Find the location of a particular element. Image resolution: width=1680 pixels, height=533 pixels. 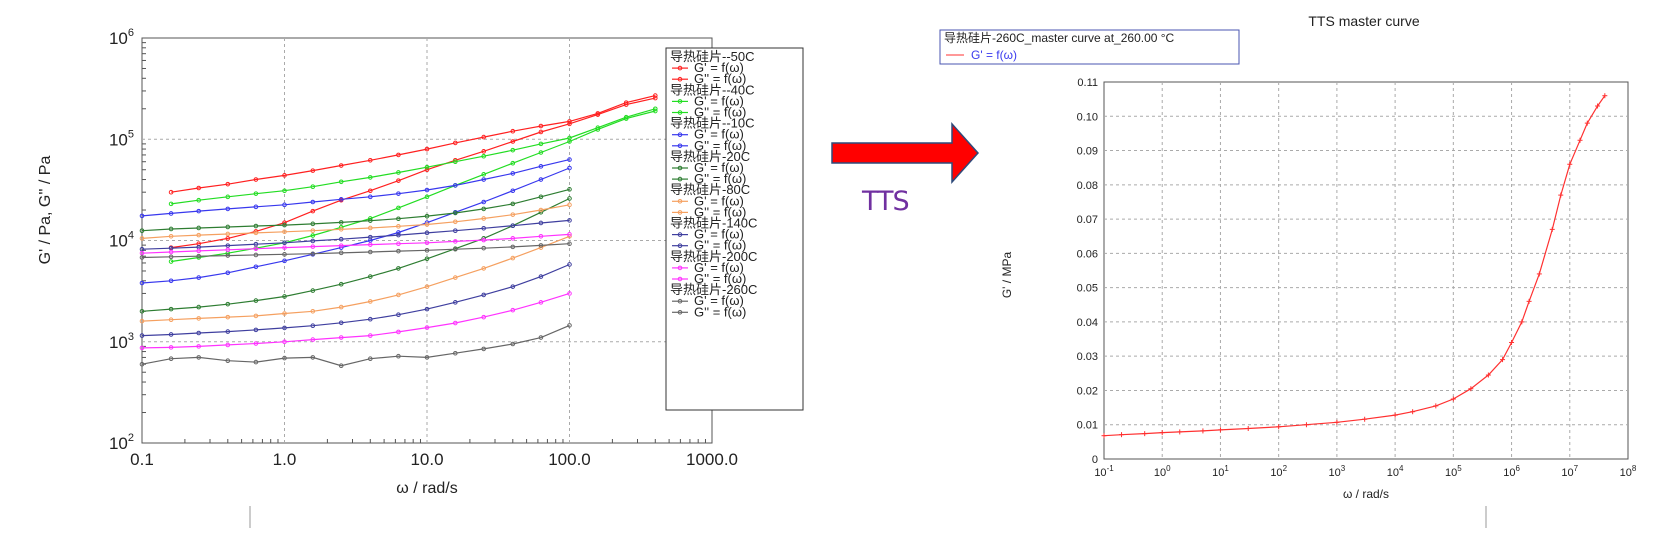

left-legend-group-title: 导热硅片--10C is located at coordinates (712, 123).